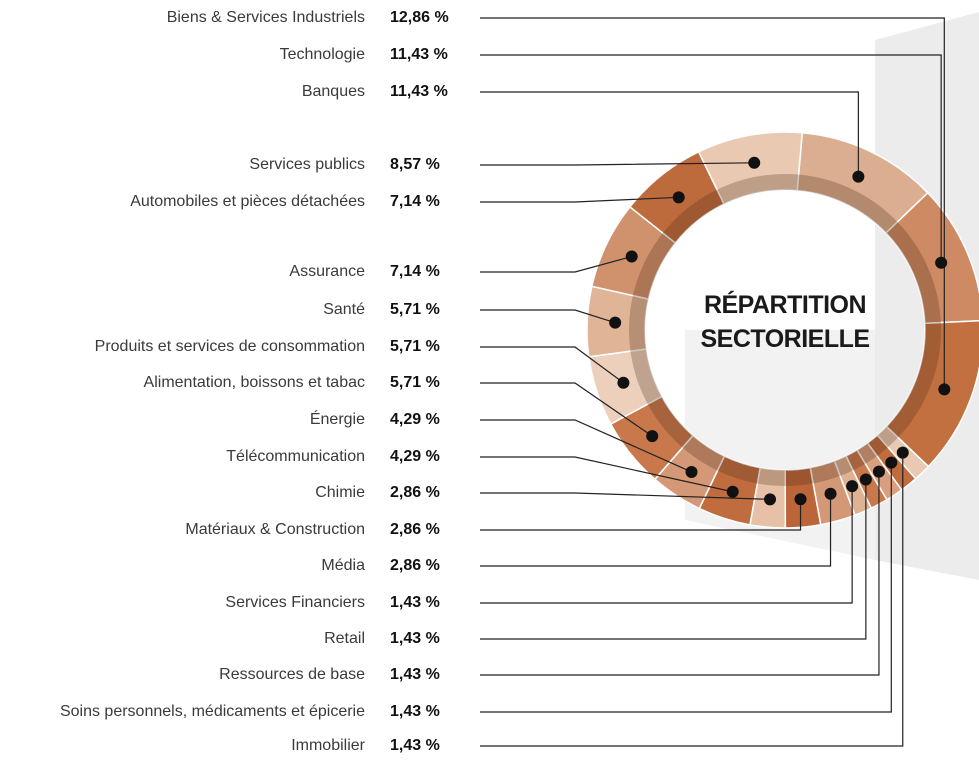  Describe the element at coordinates (344, 638) in the screenshot. I see `category-label: Retail` at that location.